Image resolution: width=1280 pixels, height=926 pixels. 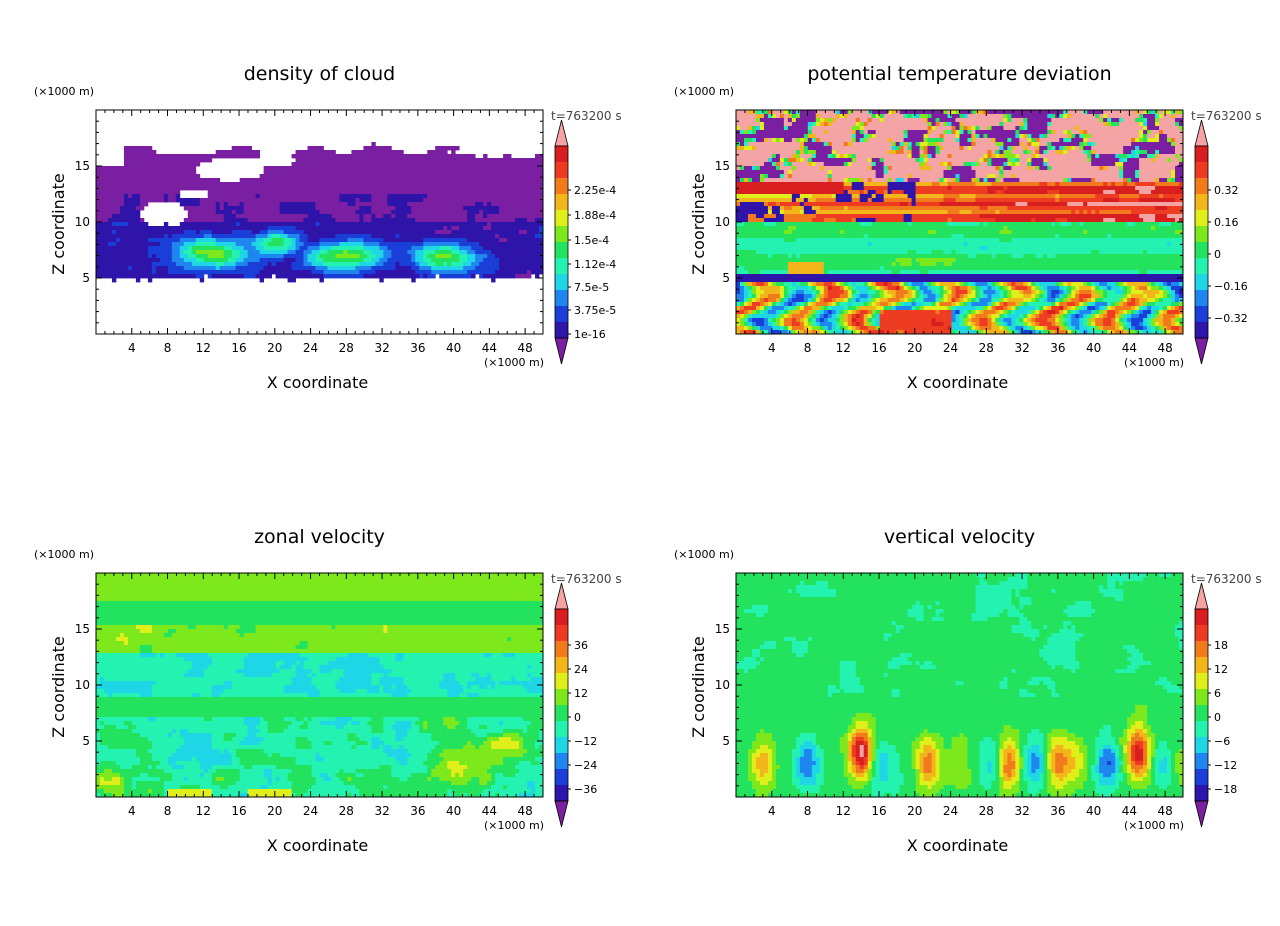 What do you see at coordinates (1201, 330) in the screenshot?
I see `colorbar-segment` at bounding box center [1201, 330].